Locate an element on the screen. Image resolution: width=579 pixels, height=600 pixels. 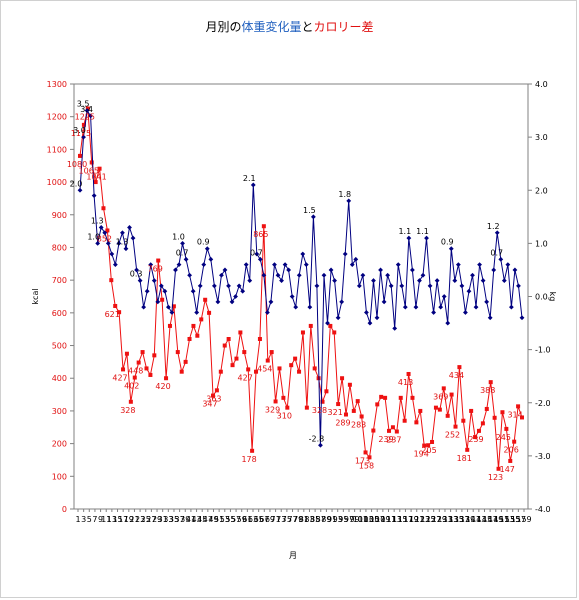
y-right-tick-label: 1.0 is located at coordinates (541, 243).